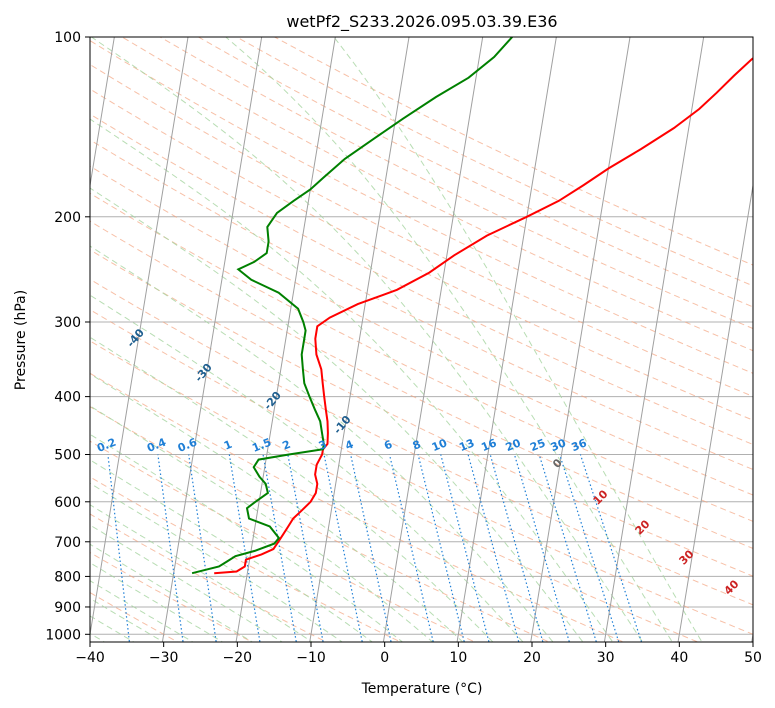 The height and width of the screenshot is (708, 775). Describe the element at coordinates (643, 527) in the screenshot. I see `moist-adiabat-label: 20` at that location.